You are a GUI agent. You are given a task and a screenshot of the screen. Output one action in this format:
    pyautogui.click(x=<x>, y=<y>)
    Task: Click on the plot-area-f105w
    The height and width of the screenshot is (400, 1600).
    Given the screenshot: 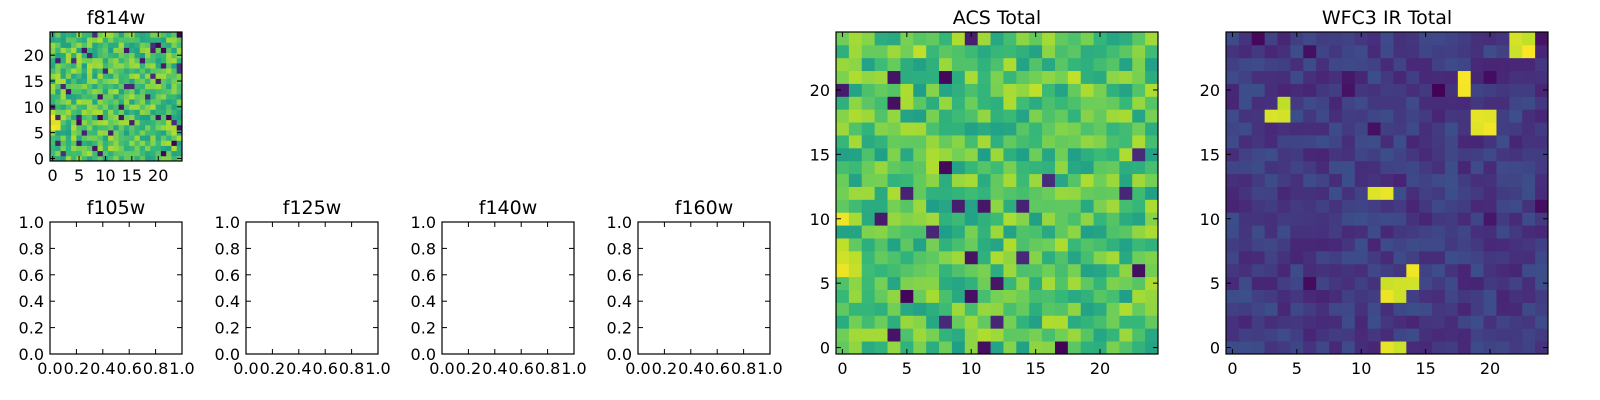 What is the action you would take?
    pyautogui.click(x=116, y=288)
    